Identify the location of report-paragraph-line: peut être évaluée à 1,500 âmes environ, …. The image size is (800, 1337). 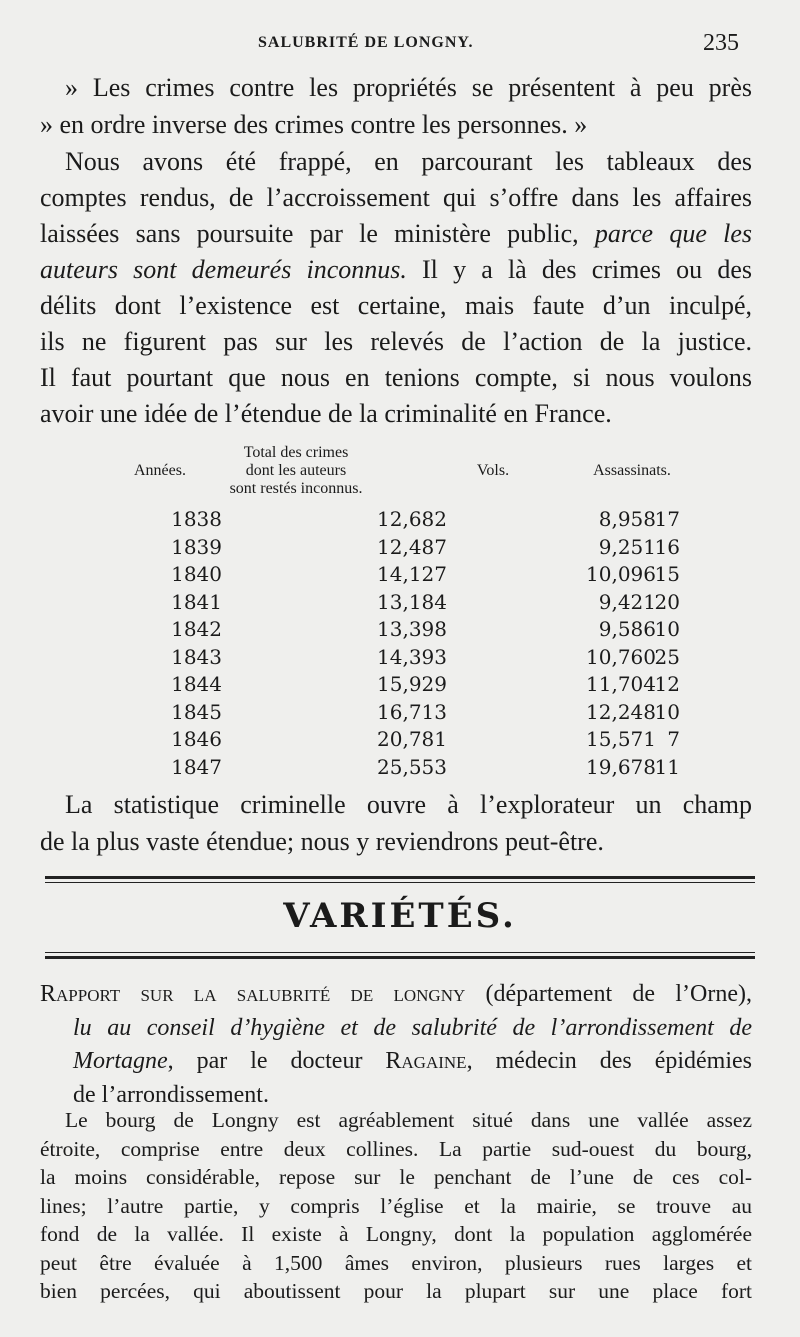
(396, 1263).